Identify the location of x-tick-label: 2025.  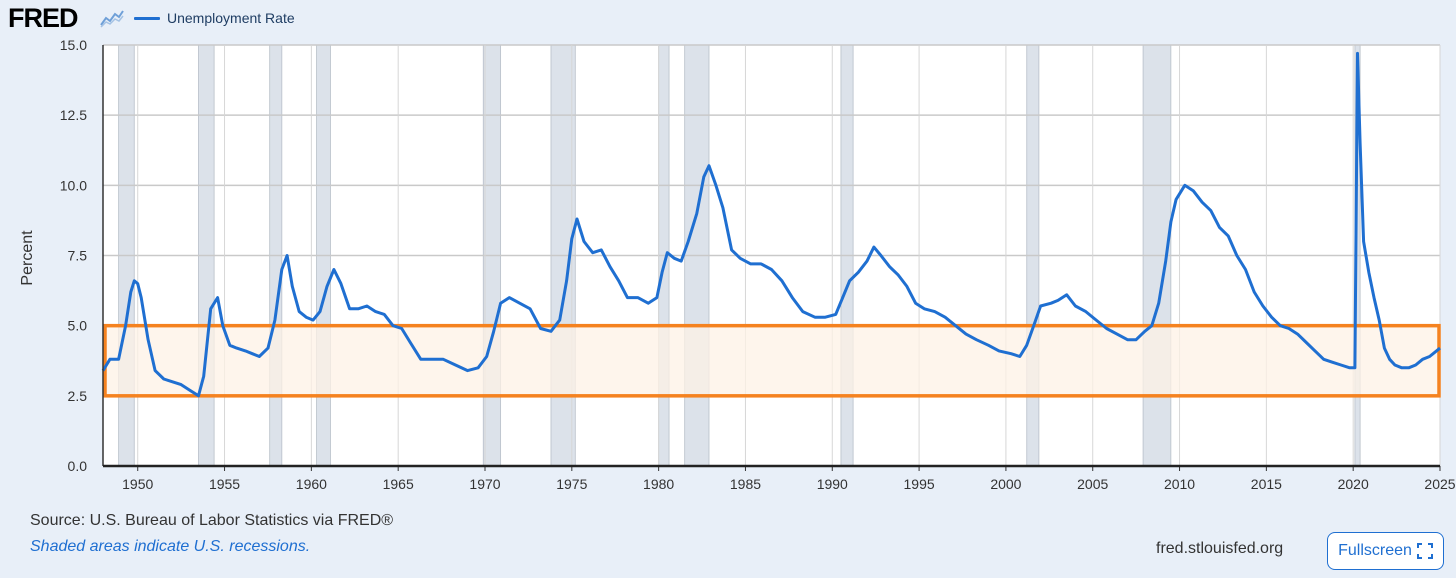
(1439, 484).